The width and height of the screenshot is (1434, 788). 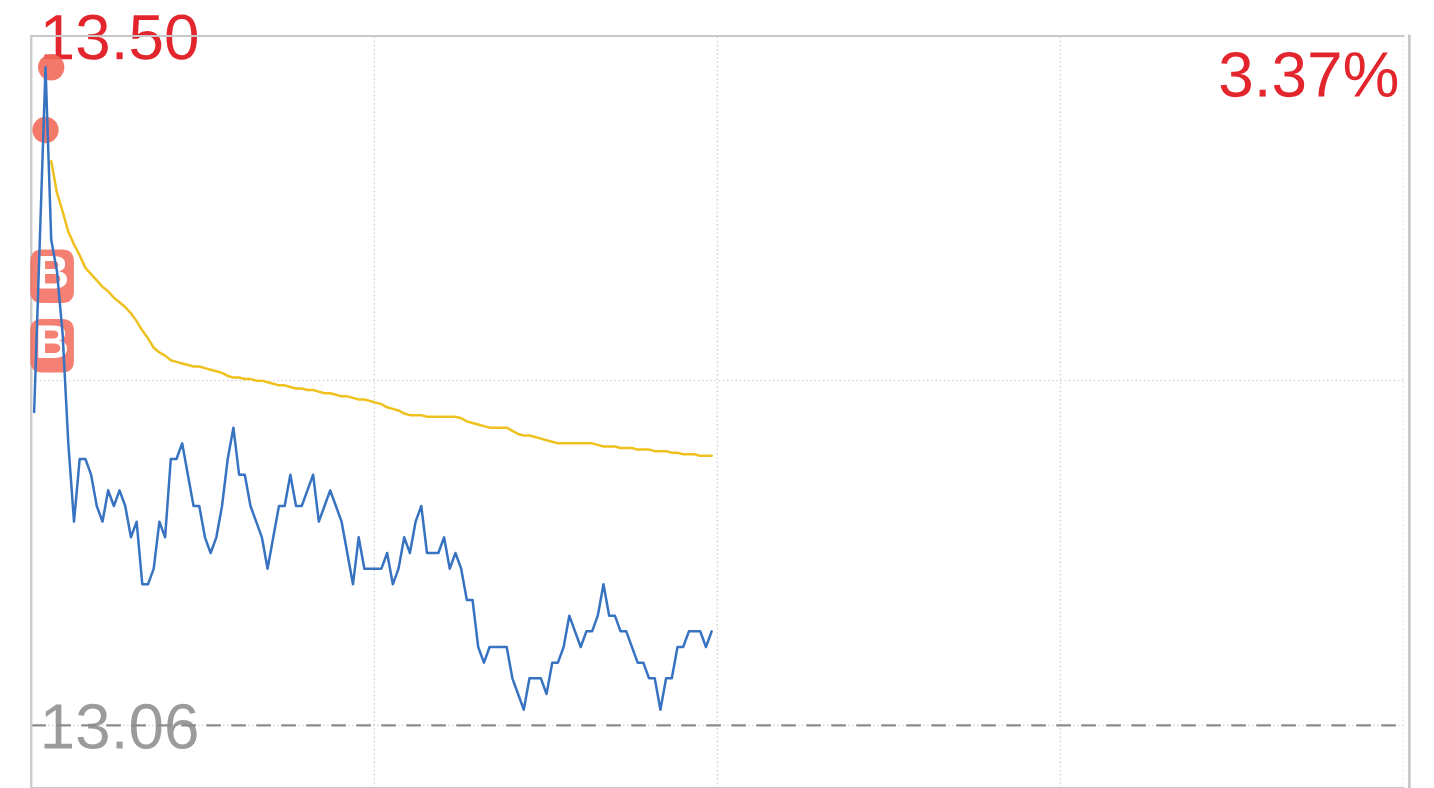 I want to click on annotation: 3.37%, so click(x=1309, y=74).